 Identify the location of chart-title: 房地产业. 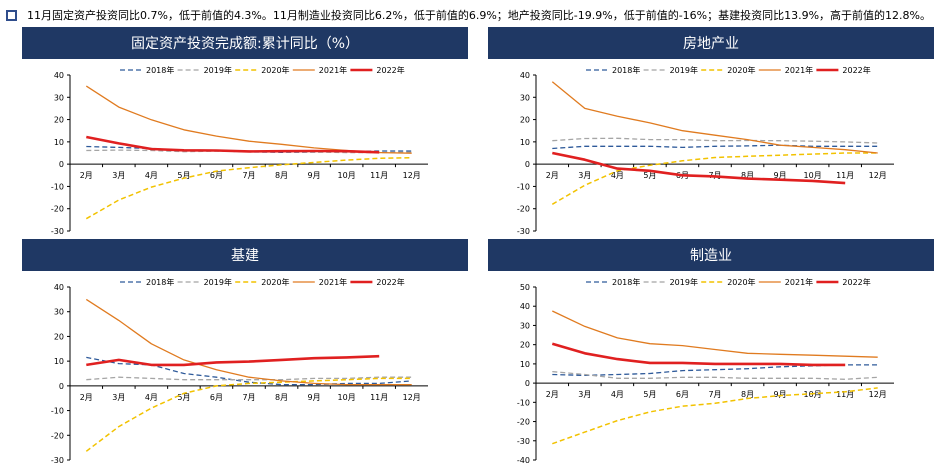
(711, 43).